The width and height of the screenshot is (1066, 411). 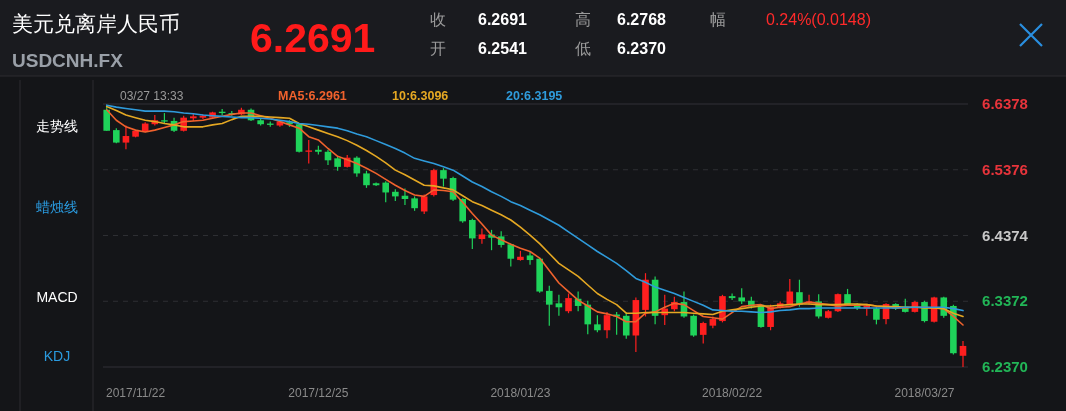 I want to click on y-tick-label: 6.5376, so click(x=1005, y=169).